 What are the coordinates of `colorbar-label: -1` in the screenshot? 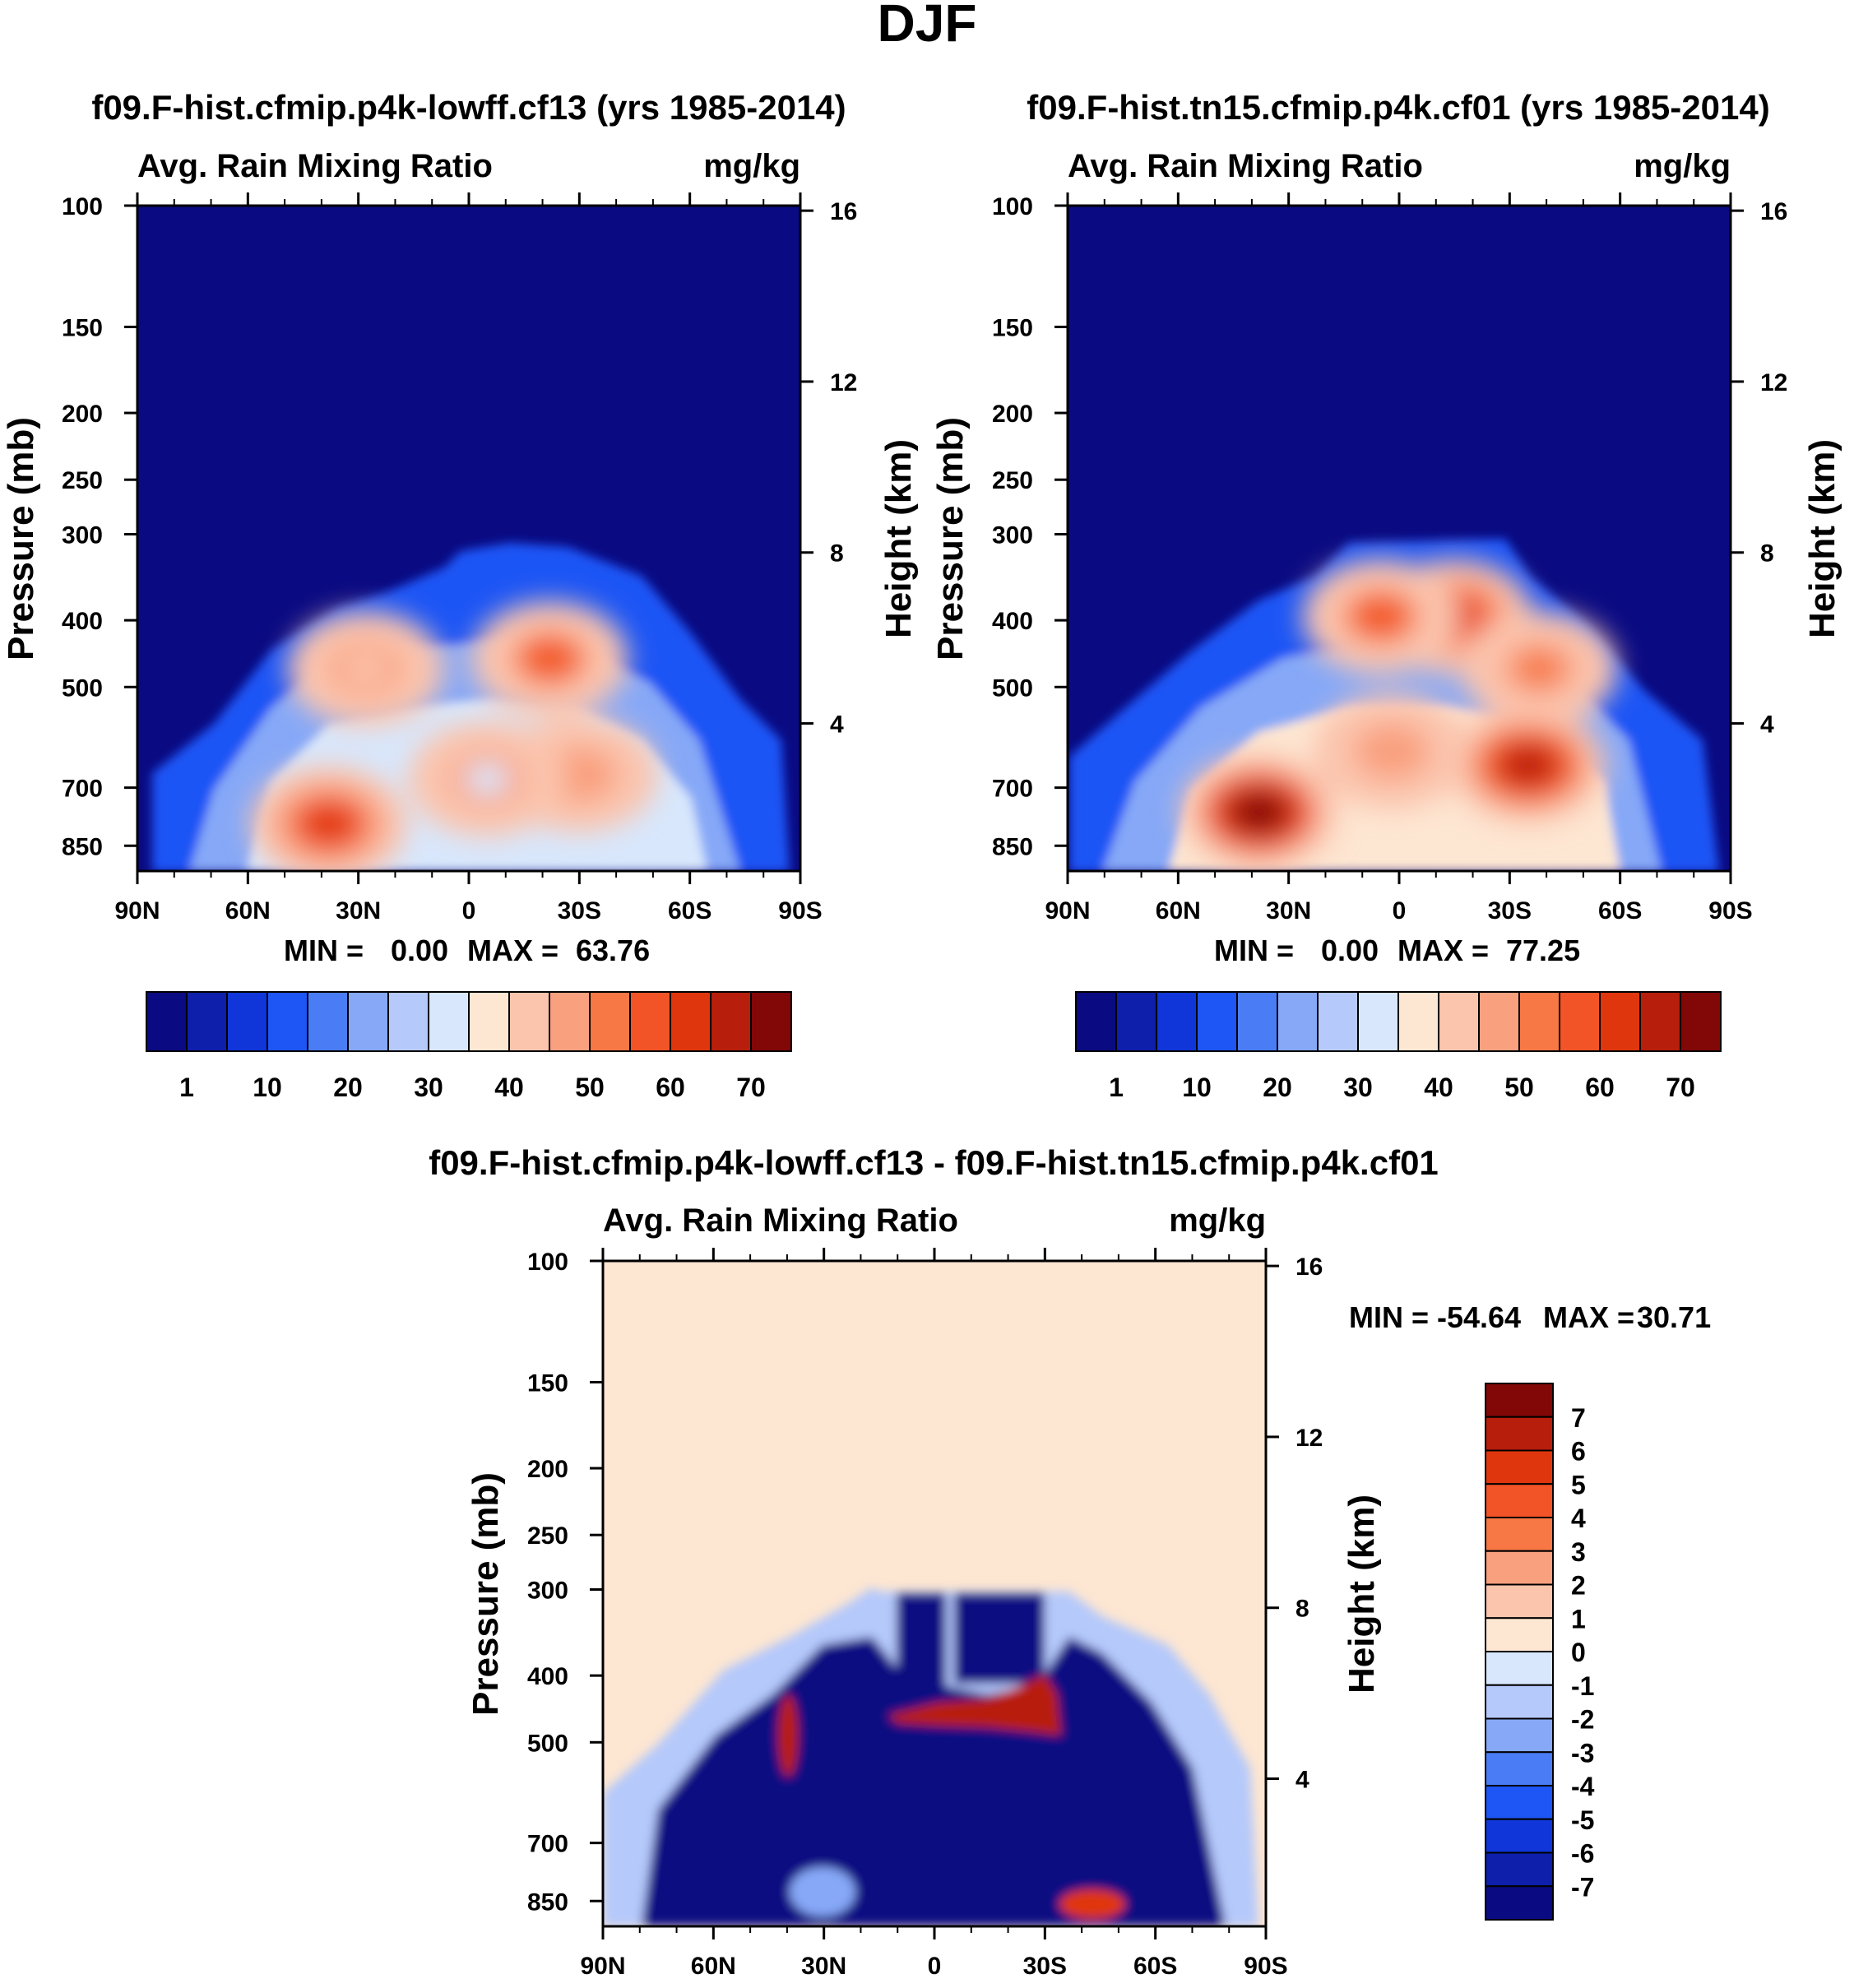 It's located at (1582, 1686).